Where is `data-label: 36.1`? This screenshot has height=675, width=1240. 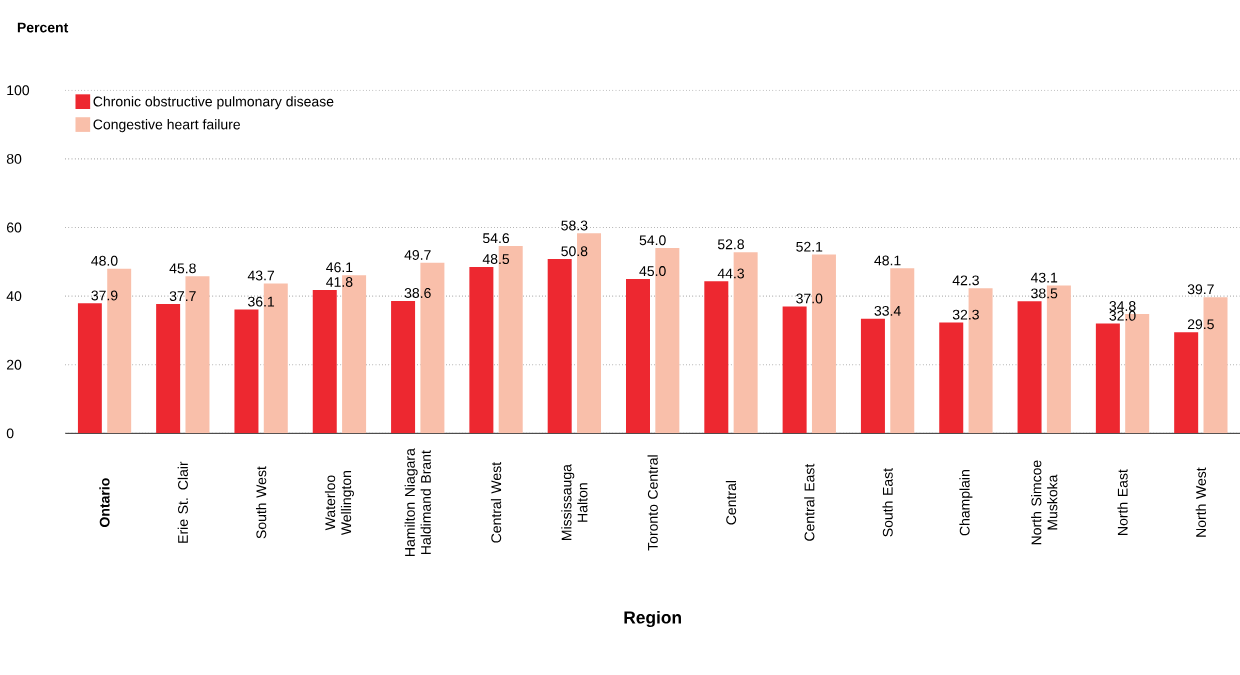 data-label: 36.1 is located at coordinates (261, 301).